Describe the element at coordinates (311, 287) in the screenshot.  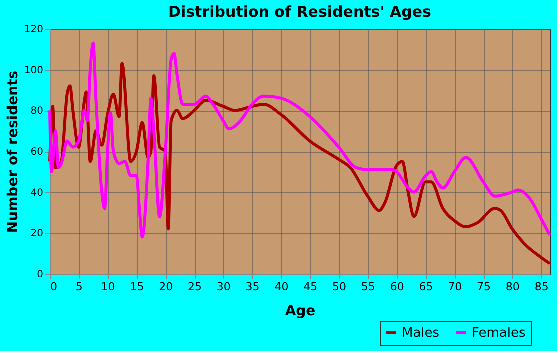
I see `x-tick-label: 45` at that location.